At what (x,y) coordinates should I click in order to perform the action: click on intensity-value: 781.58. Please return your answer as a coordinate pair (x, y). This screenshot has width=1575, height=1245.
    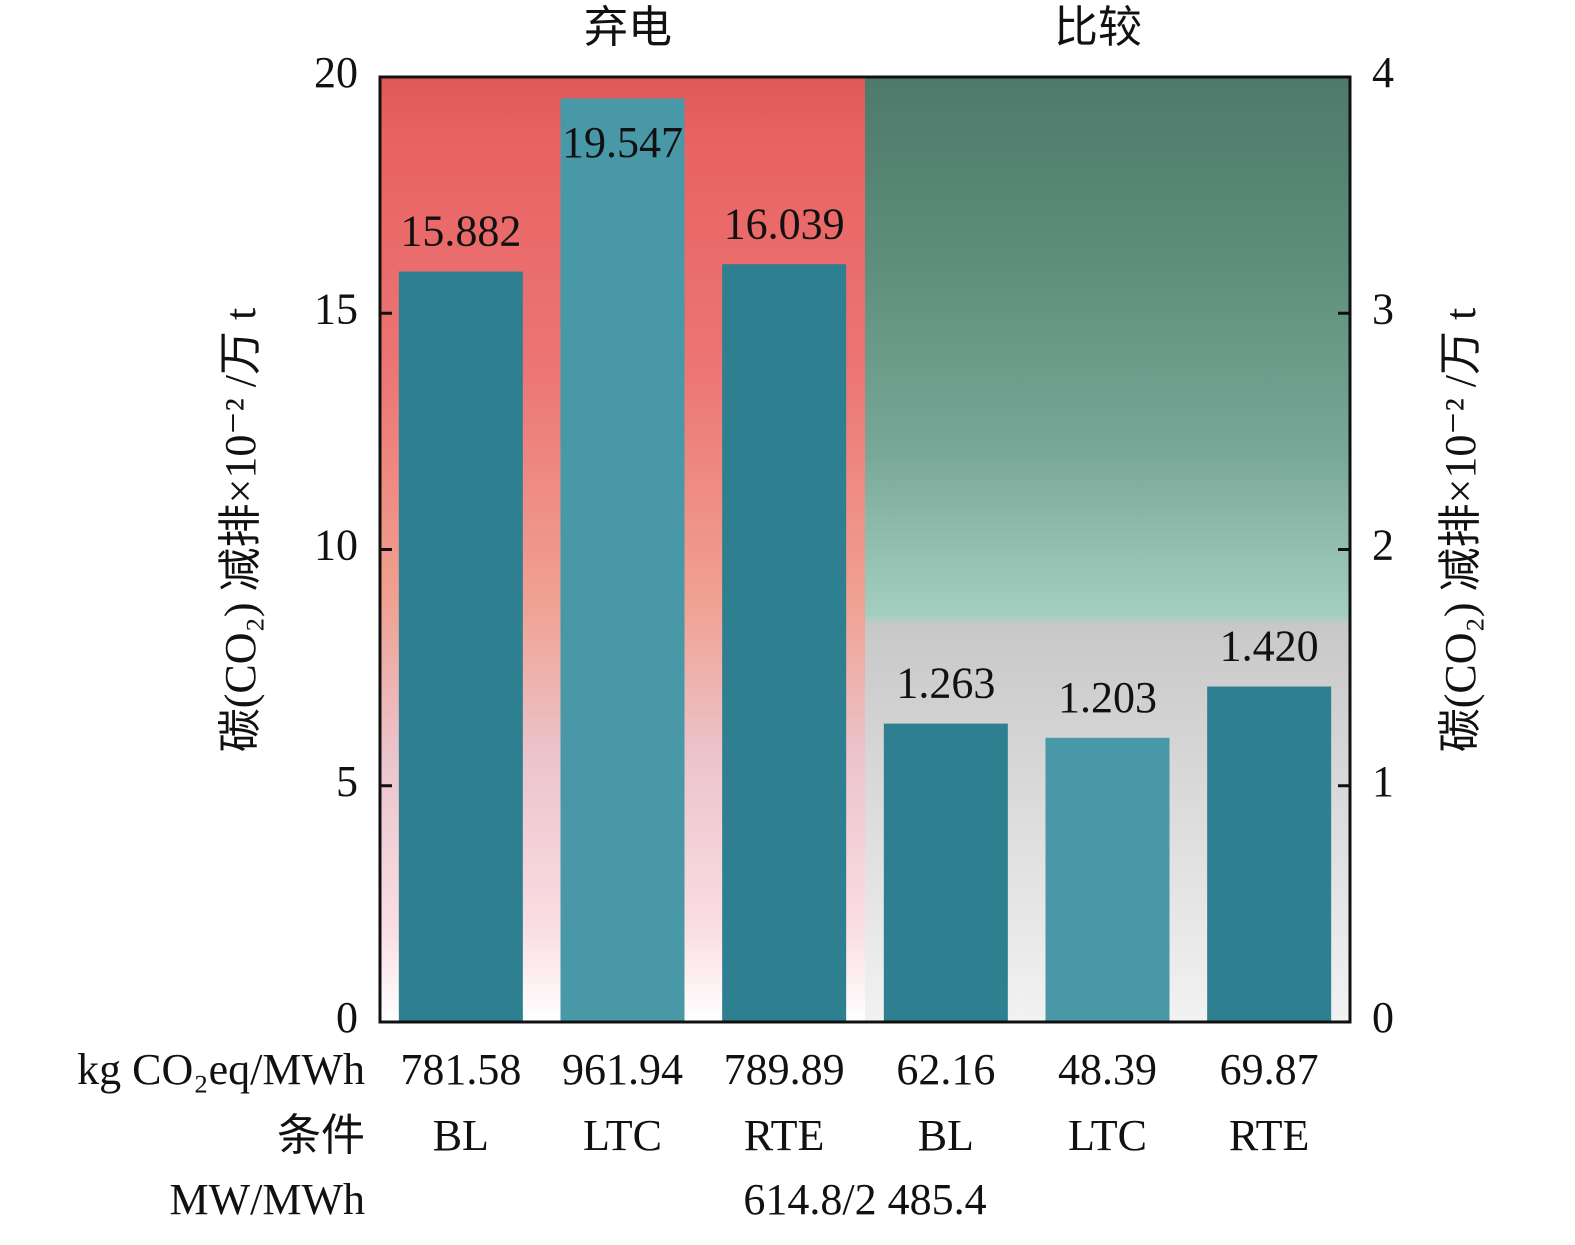
    Looking at the image, I should click on (460, 1069).